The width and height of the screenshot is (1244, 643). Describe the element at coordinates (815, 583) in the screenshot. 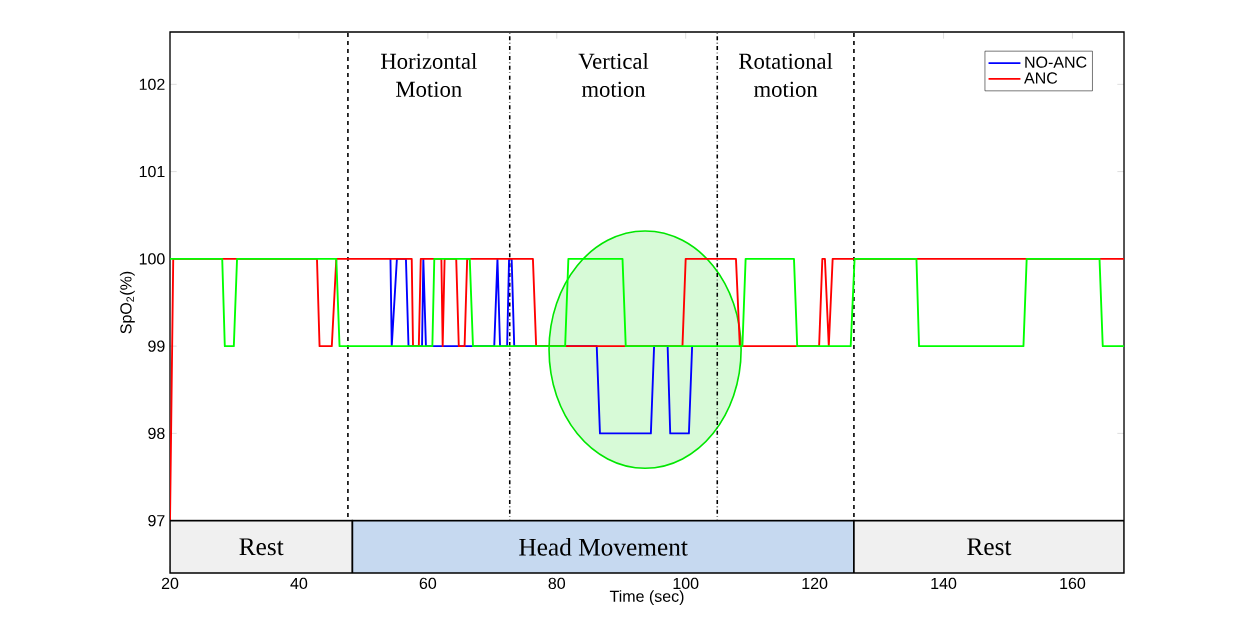

I see `x-tick-label: 120` at that location.